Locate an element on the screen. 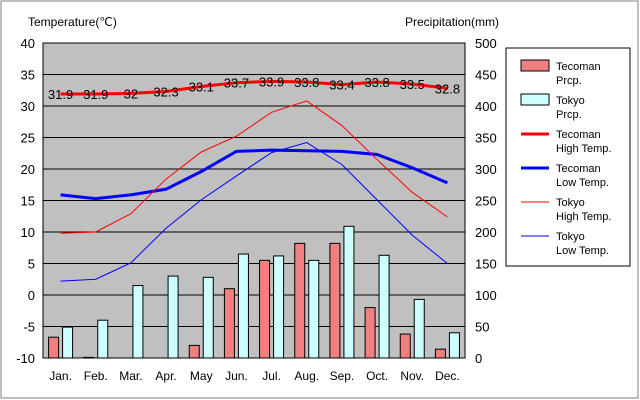 This screenshot has width=640, height=400. temperature-tick-label: 40 is located at coordinates (28, 43).